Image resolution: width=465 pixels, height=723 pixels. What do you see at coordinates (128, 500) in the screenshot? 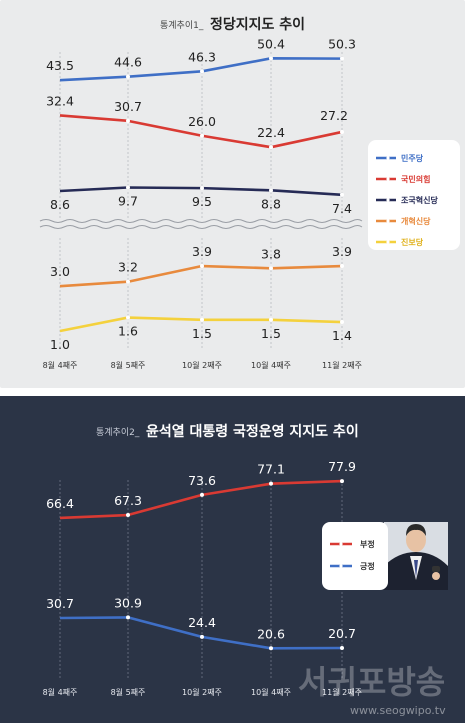
I see `data-label: 67.3` at bounding box center [128, 500].